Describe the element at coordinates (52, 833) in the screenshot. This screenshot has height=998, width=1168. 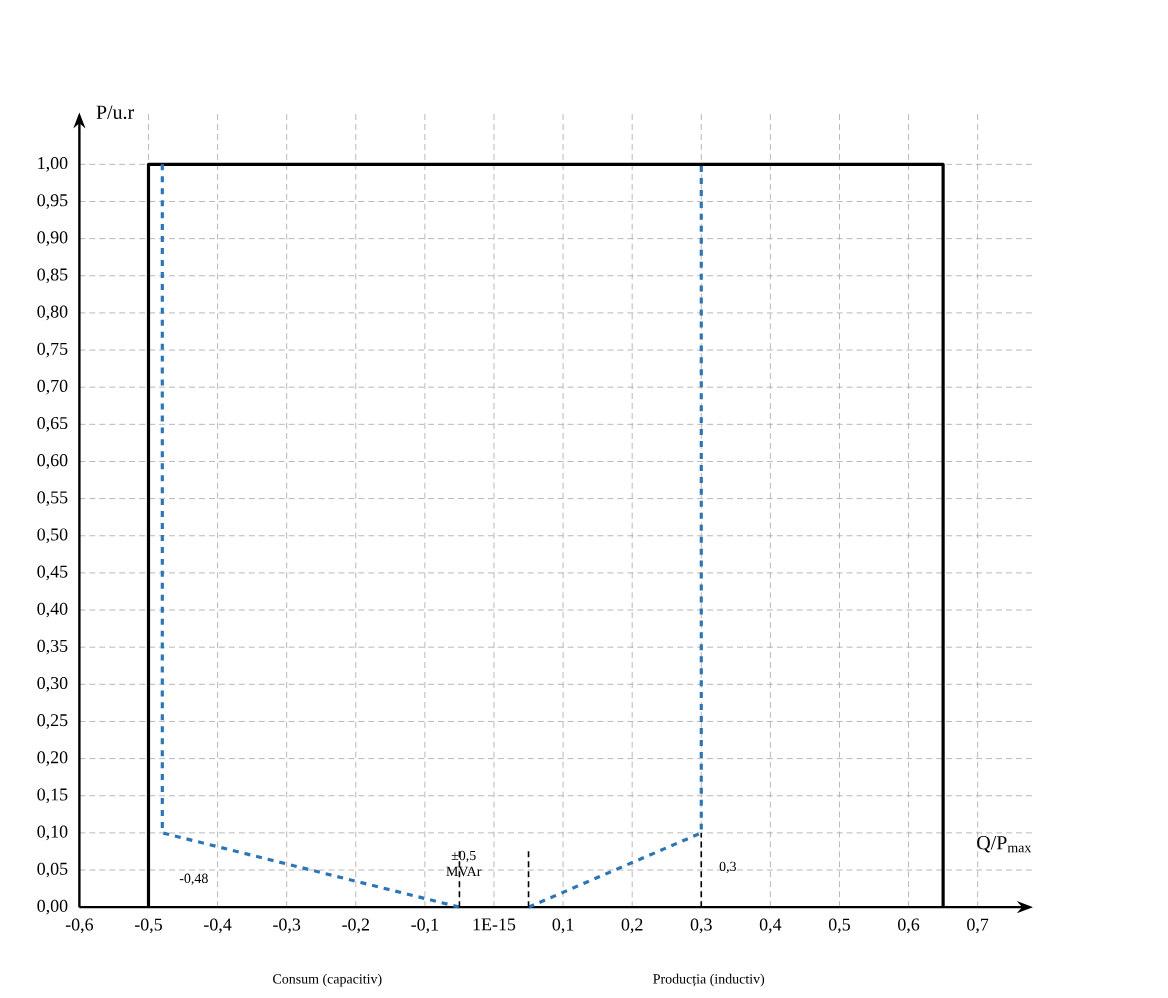
I see `y-tick-label: 0,10` at that location.